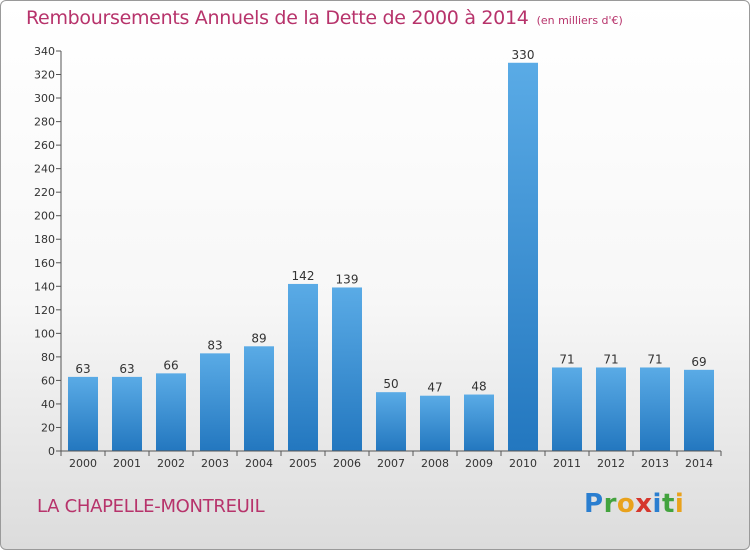 The image size is (750, 550). What do you see at coordinates (610, 504) in the screenshot?
I see `logo-letter: r` at bounding box center [610, 504].